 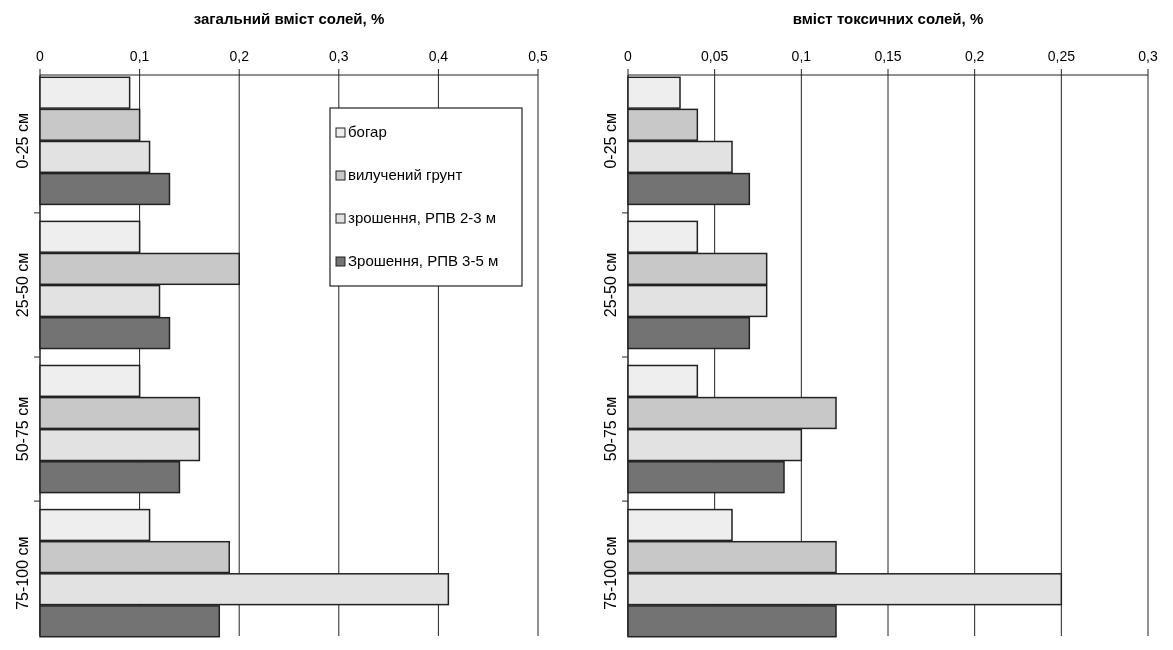 What do you see at coordinates (289, 18) in the screenshot?
I see `chart-title: загальний вміст солей, %` at bounding box center [289, 18].